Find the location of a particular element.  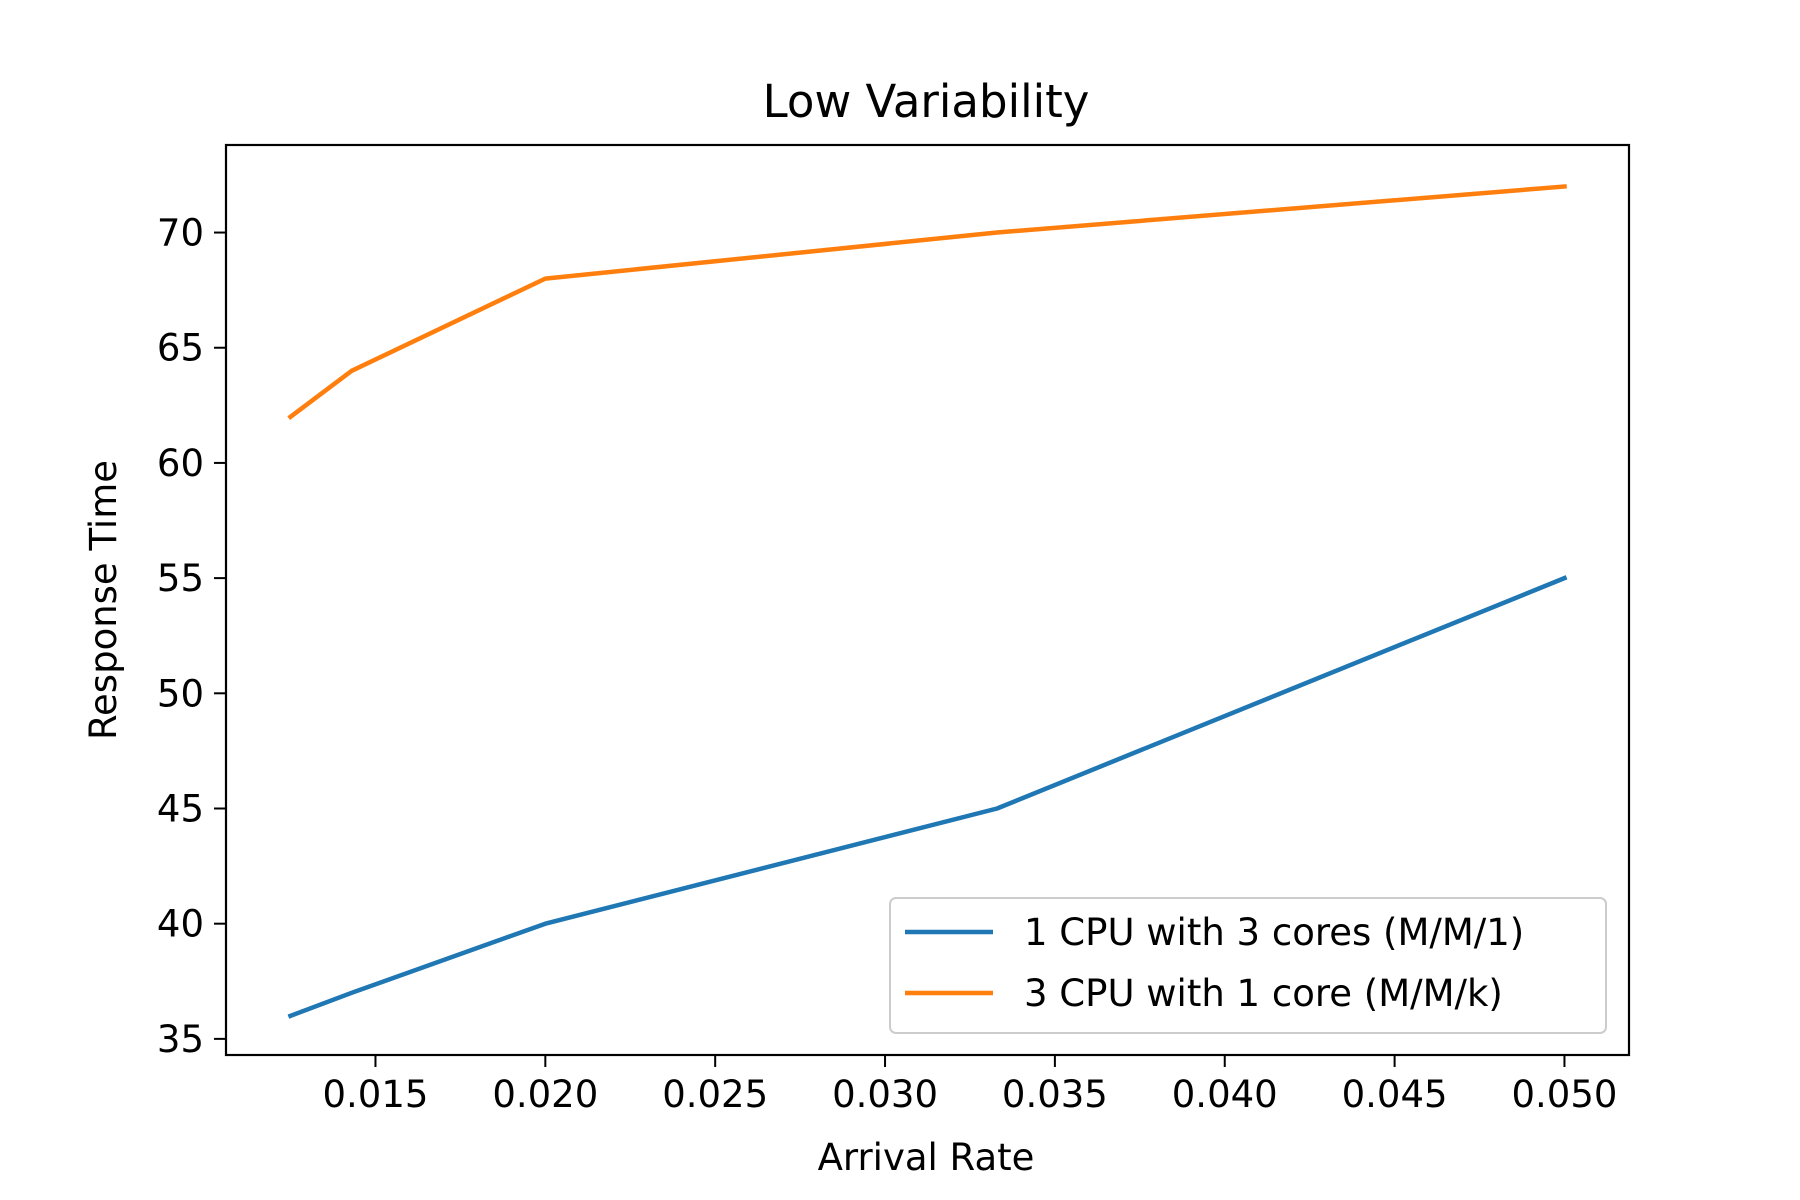

y-tick-label: 60 is located at coordinates (180, 463).